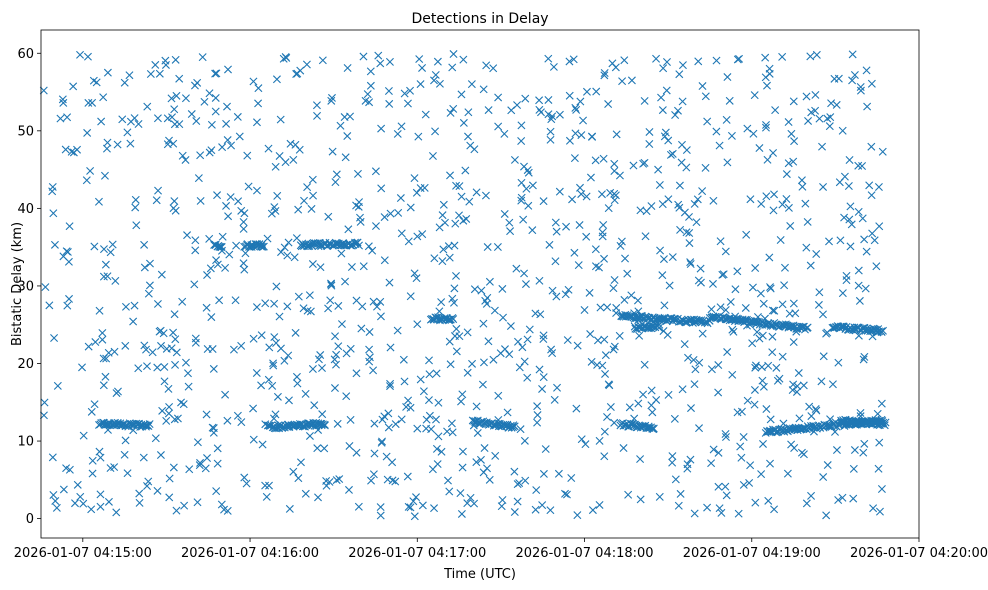 The image size is (988, 590). I want to click on y-tick-label: 60, so click(25, 54).